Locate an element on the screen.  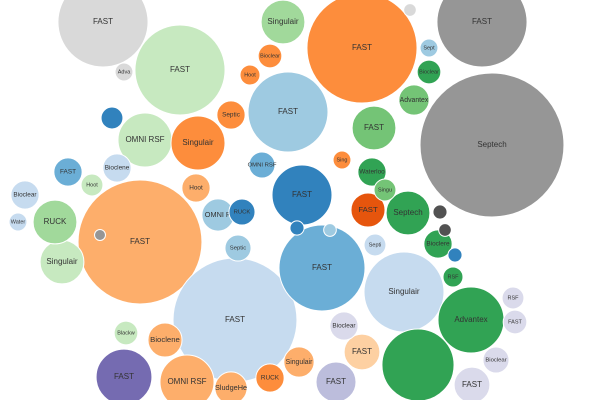
bubble-label: Bioclere is located at coordinates (438, 244).